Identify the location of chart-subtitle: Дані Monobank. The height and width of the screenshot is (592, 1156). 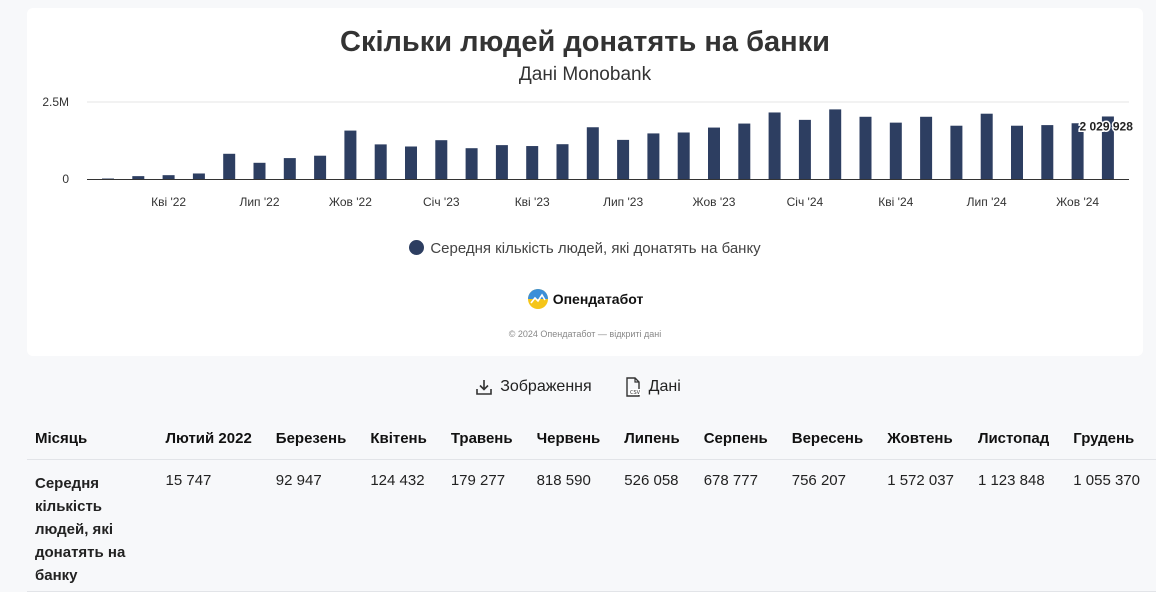
(585, 74).